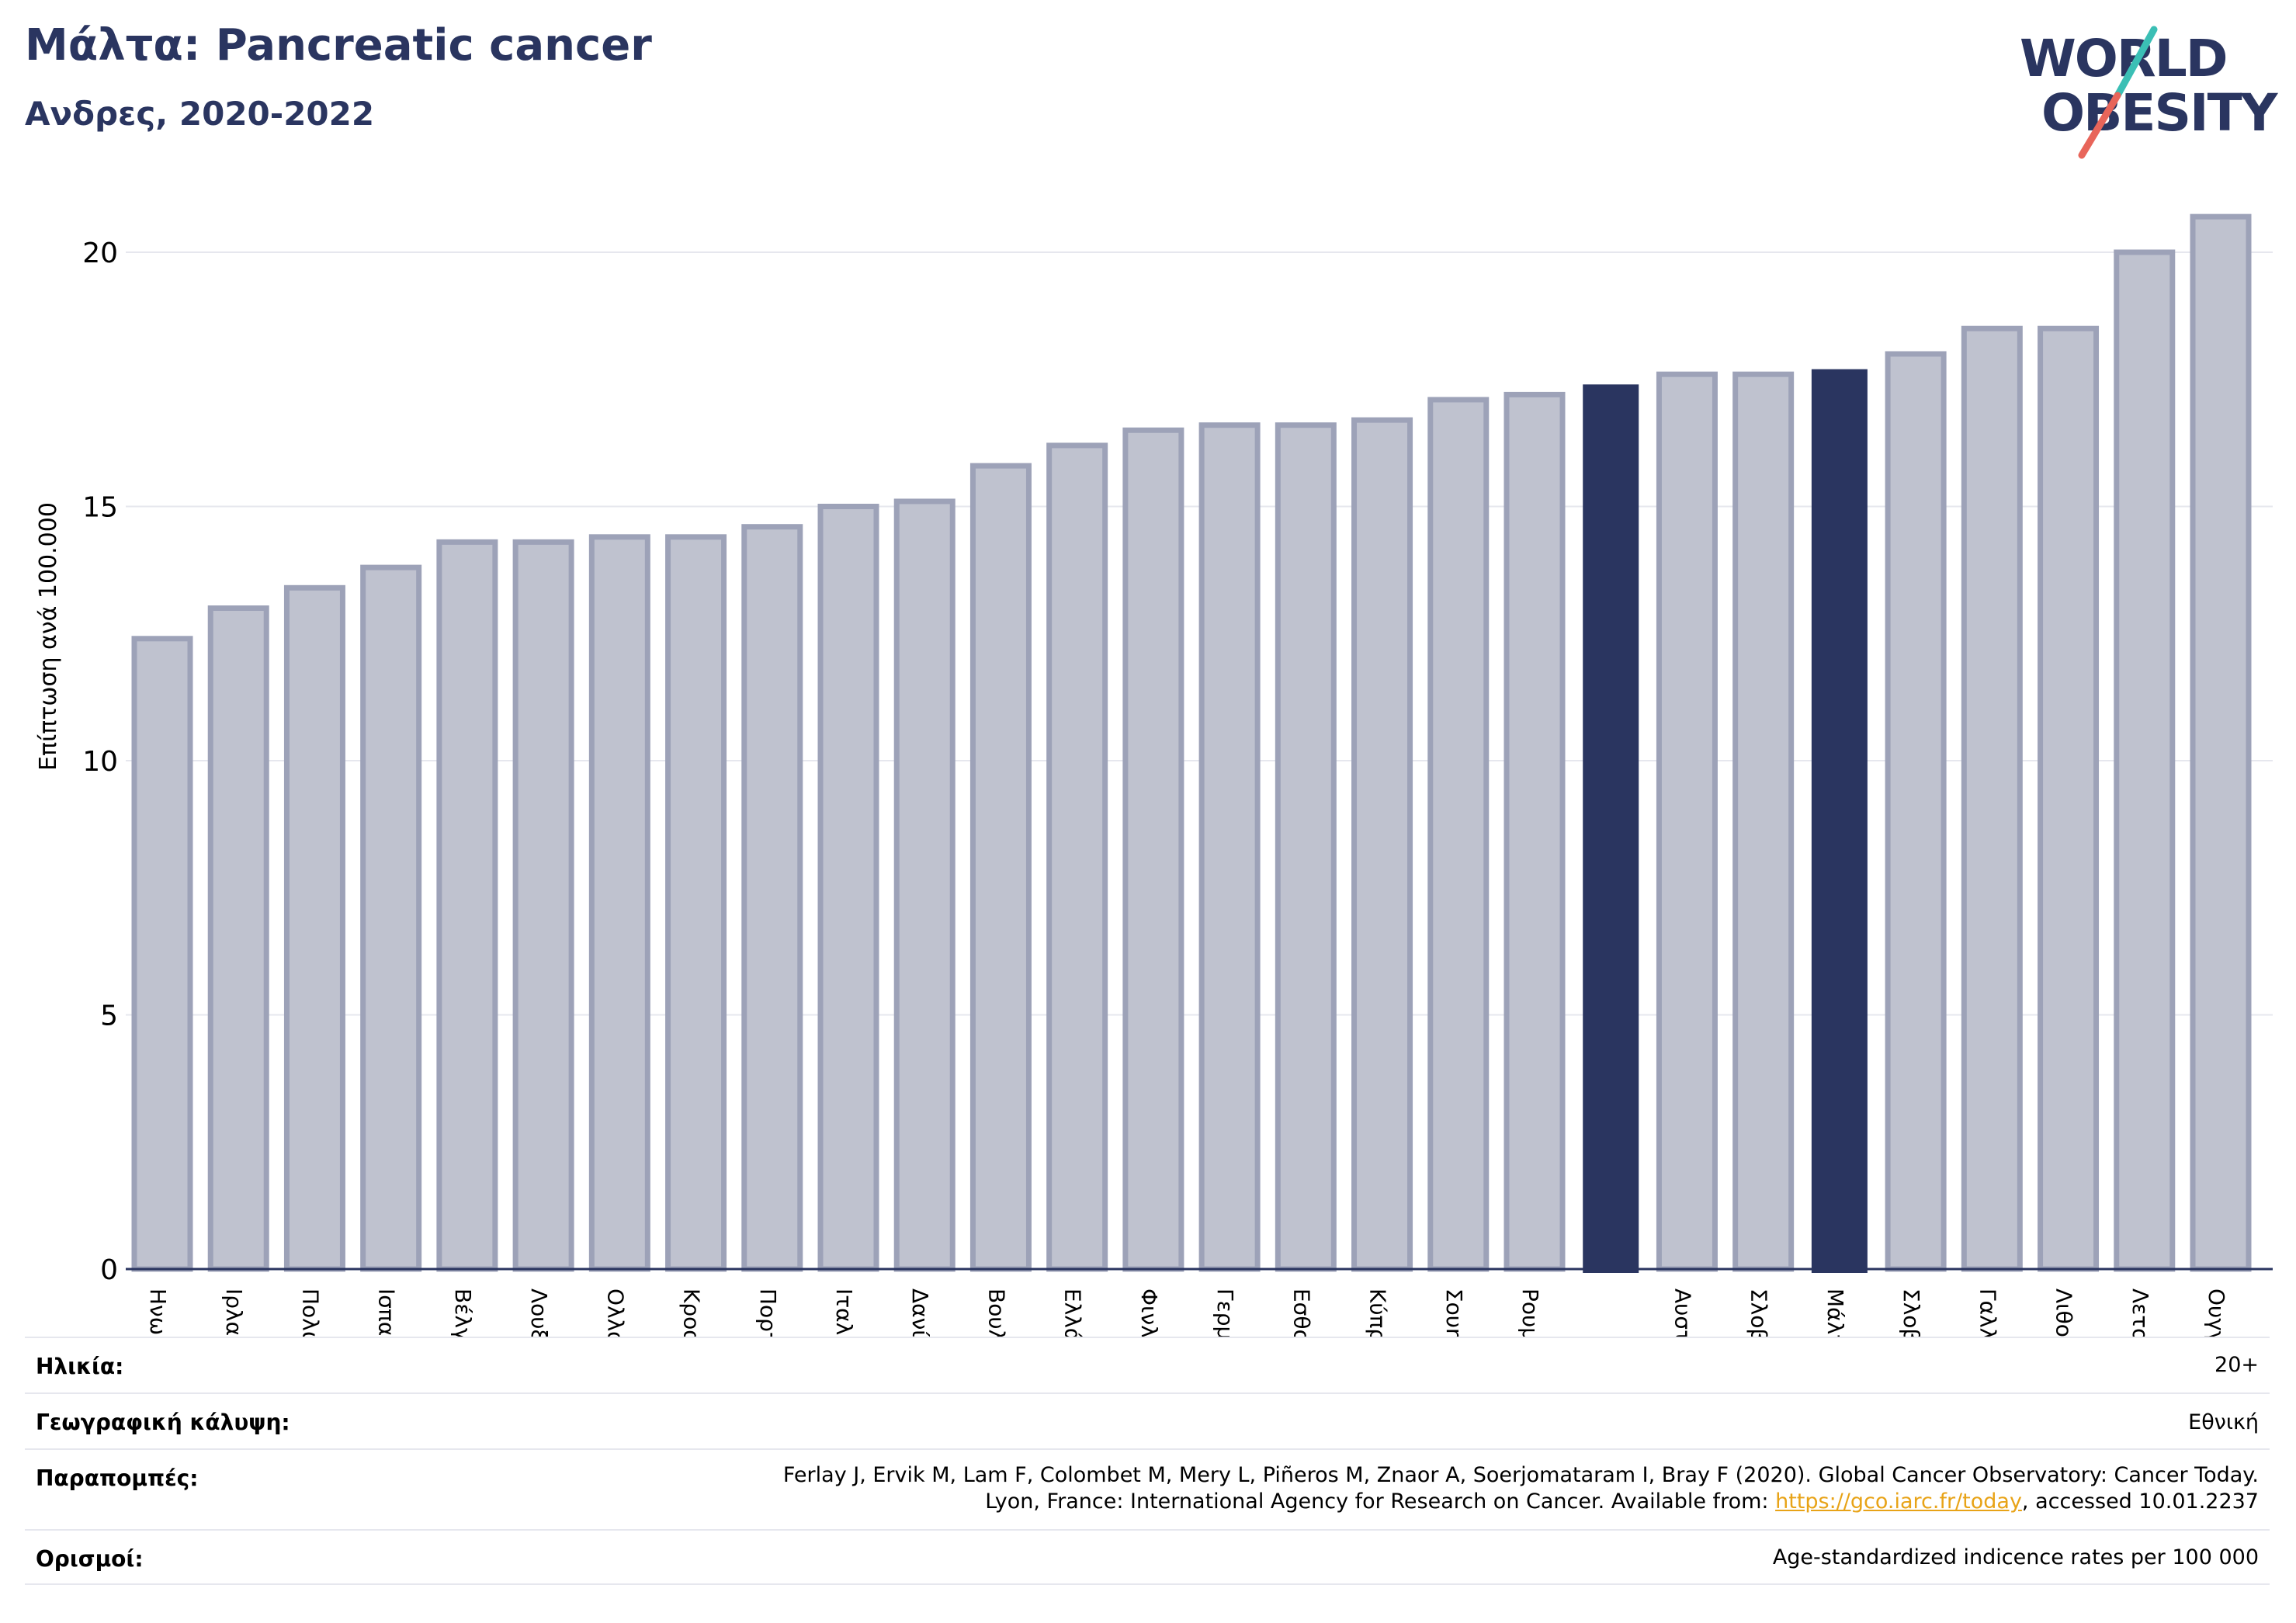  I want to click on x-tick-label: Σουηδία, so click(1454, 1312).